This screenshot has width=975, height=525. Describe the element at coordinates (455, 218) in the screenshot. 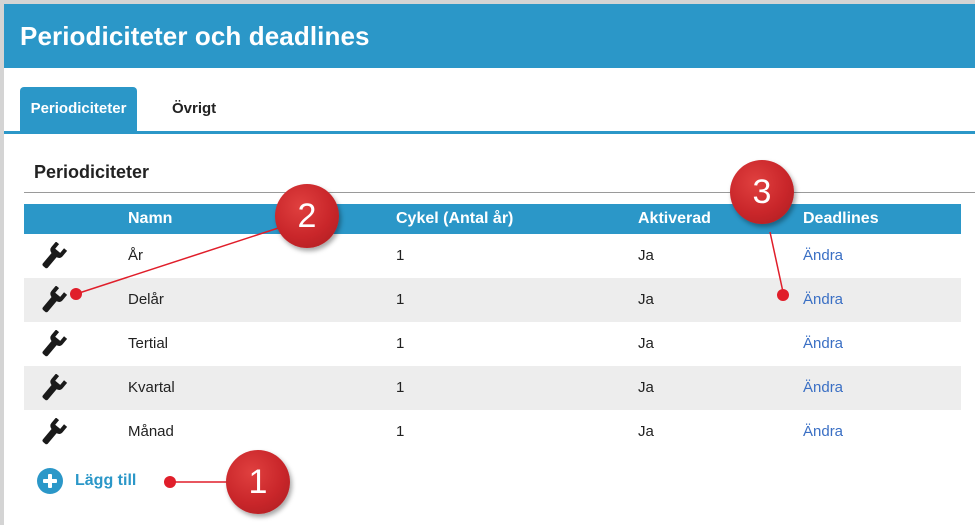

I see `column-header-cycle: Cykel (Antal år)` at that location.